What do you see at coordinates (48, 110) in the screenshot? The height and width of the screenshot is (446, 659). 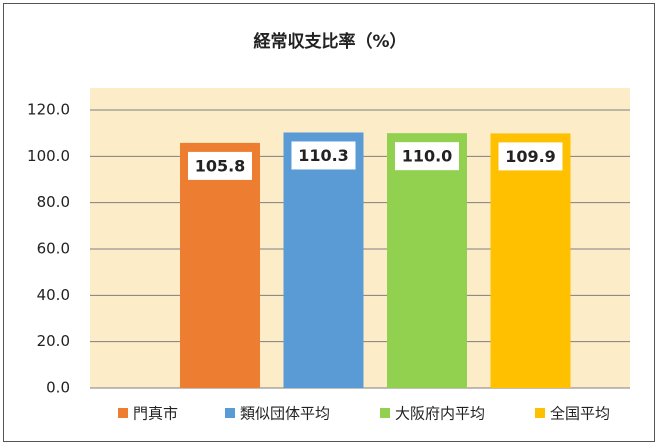 I see `y-tick-label: 120.0` at bounding box center [48, 110].